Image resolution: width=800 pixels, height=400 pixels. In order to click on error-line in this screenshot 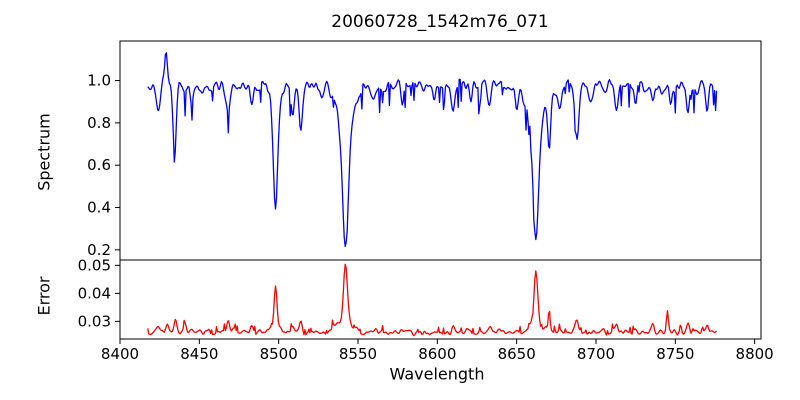, I will do `click(432, 300)`.